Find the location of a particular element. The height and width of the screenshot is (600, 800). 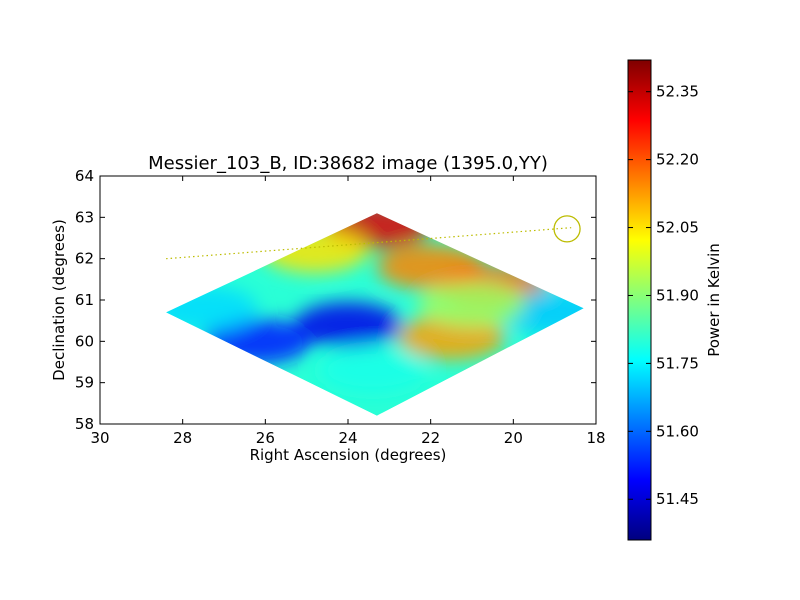

y-tick-label: 58 is located at coordinates (84, 424).